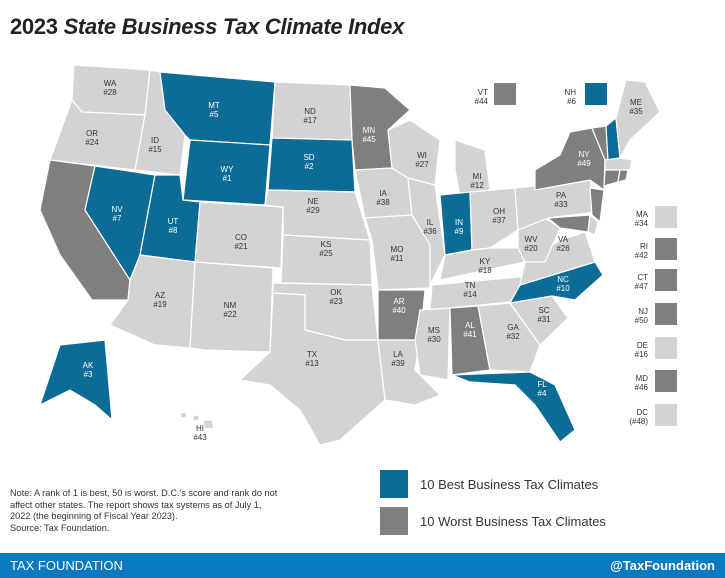 This screenshot has height=578, width=725. I want to click on ct-rank: #47, so click(641, 286).